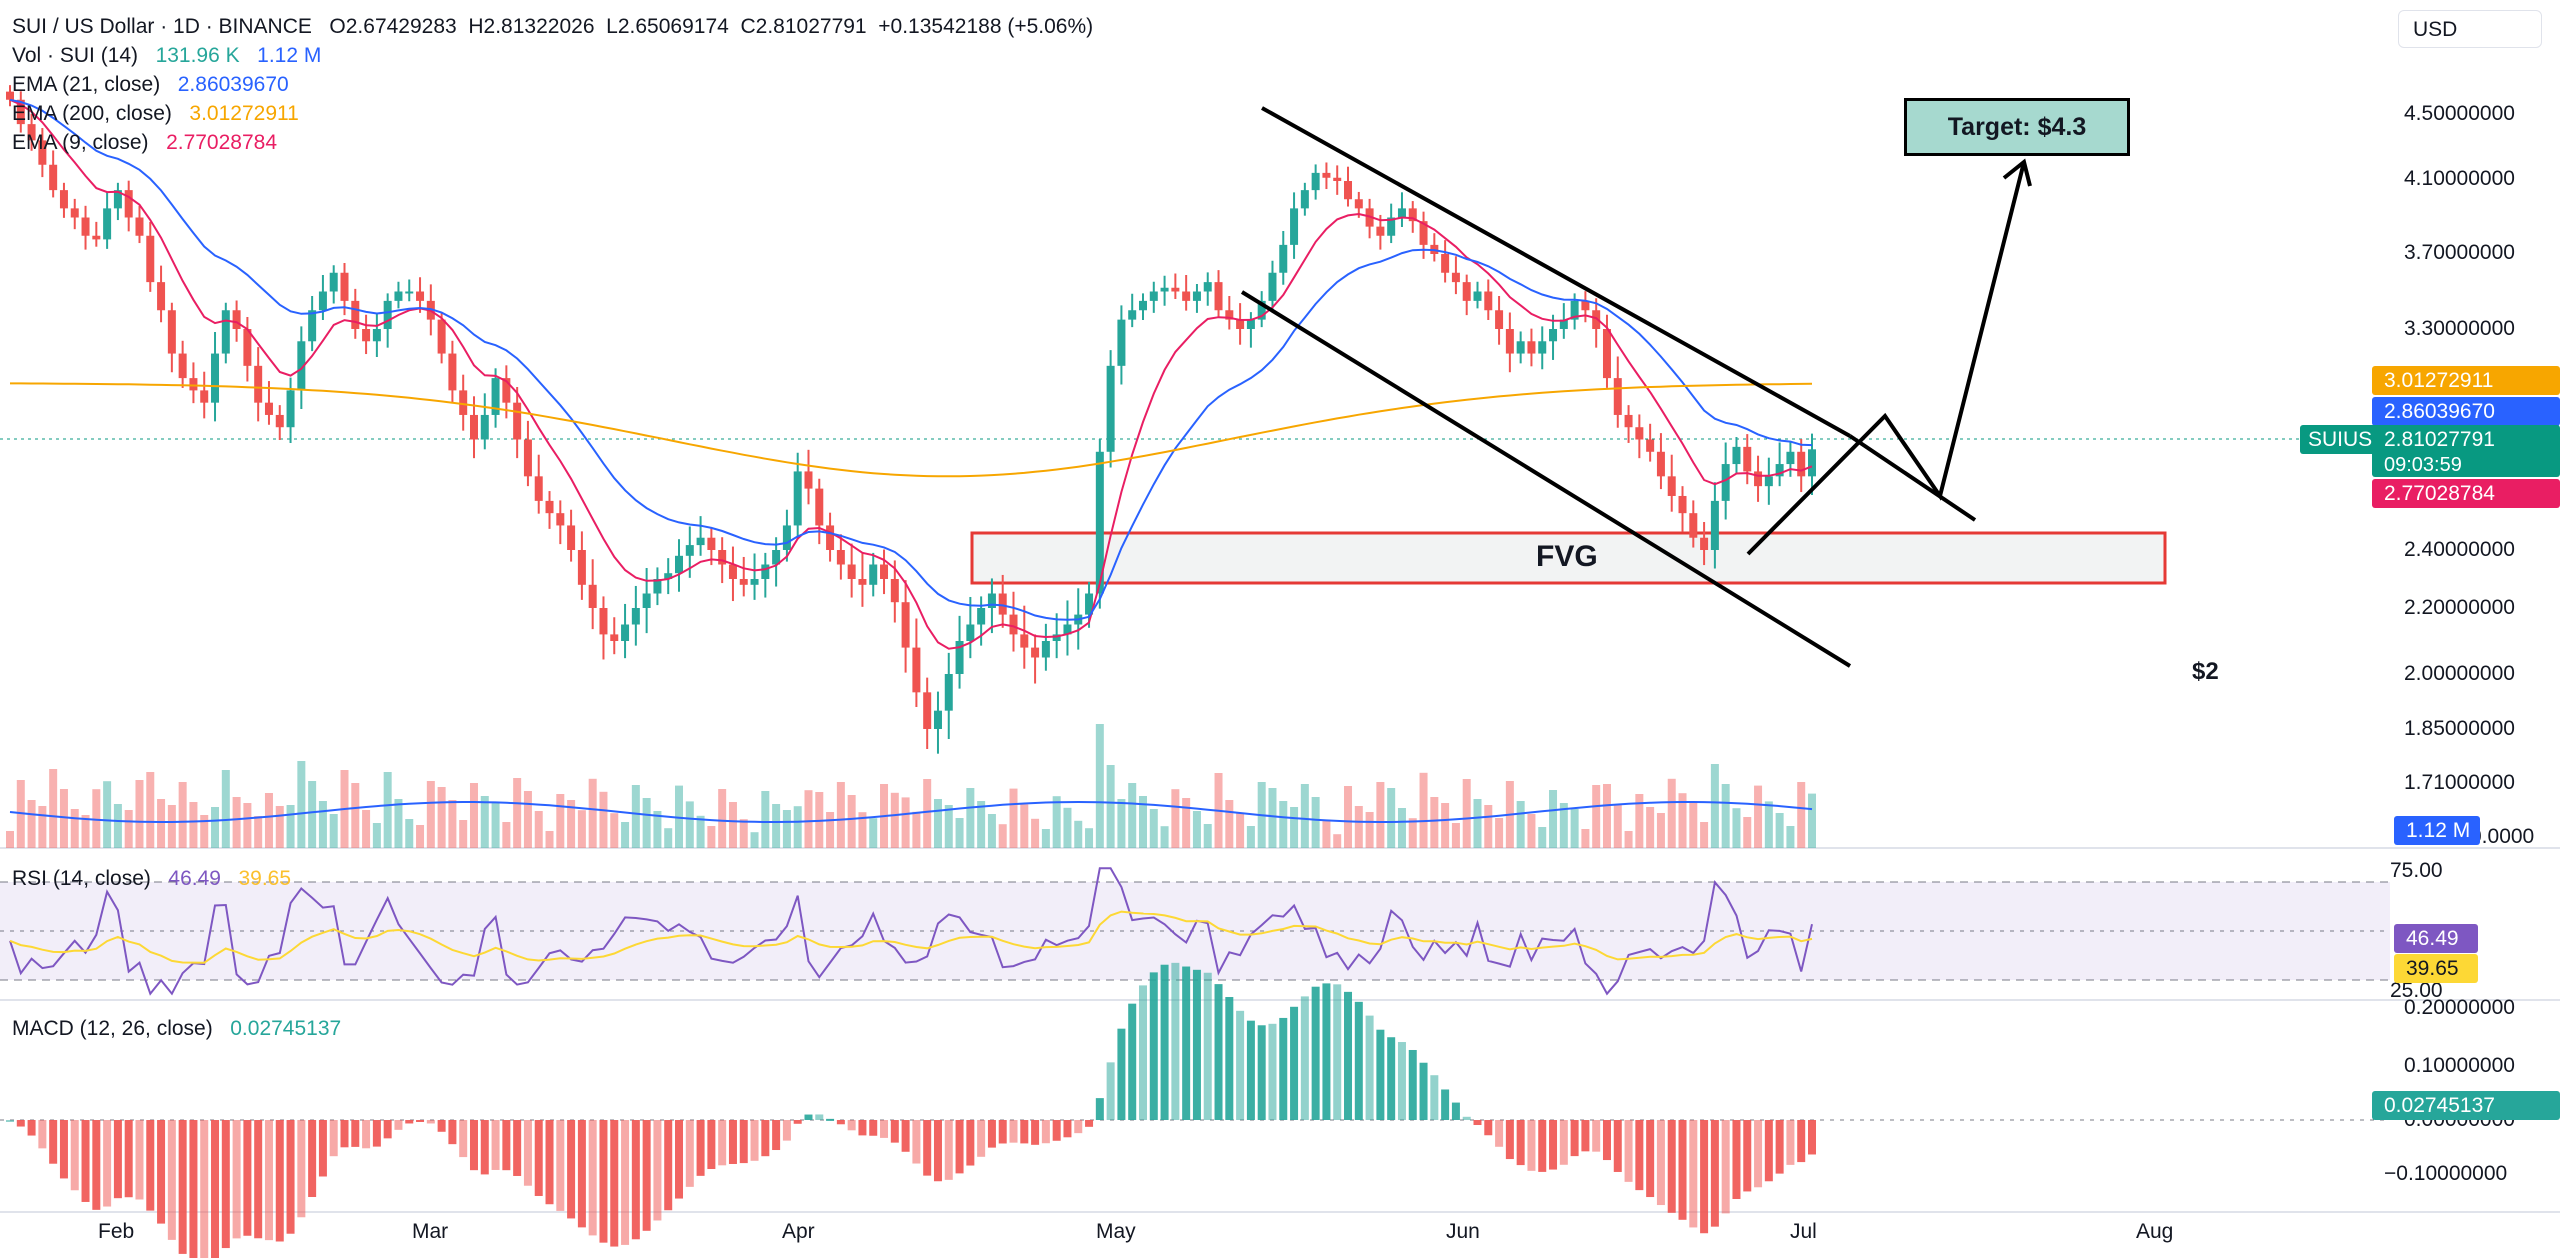 The height and width of the screenshot is (1258, 2560). What do you see at coordinates (233, 84) in the screenshot?
I see `ema21-value: 2.86039670` at bounding box center [233, 84].